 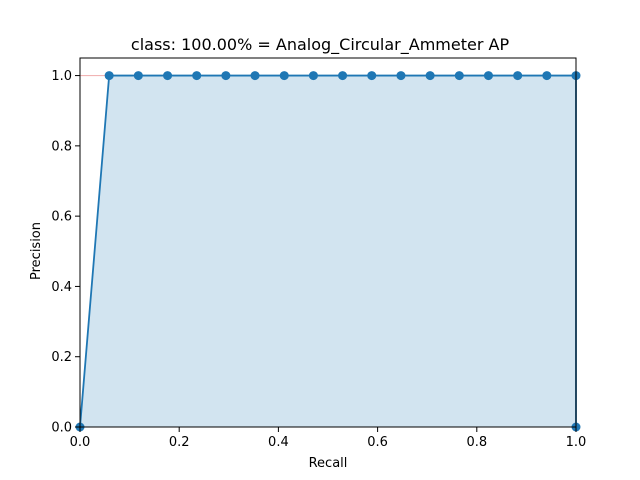 I want to click on y-tick-label: 0.8, so click(x=61, y=146).